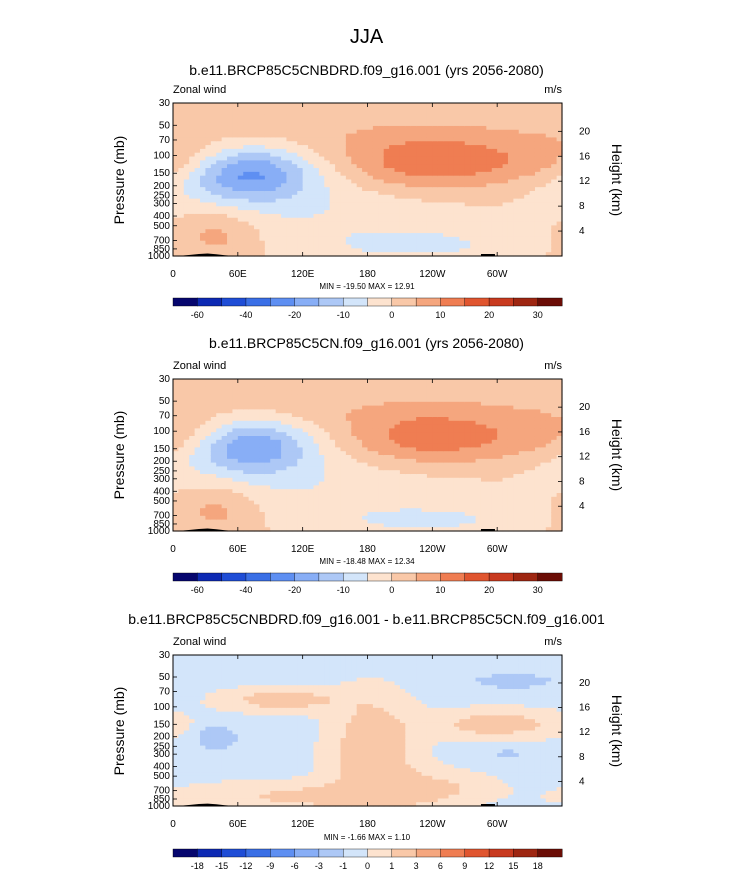  What do you see at coordinates (343, 315) in the screenshot?
I see `colorbar-label: -10` at bounding box center [343, 315].